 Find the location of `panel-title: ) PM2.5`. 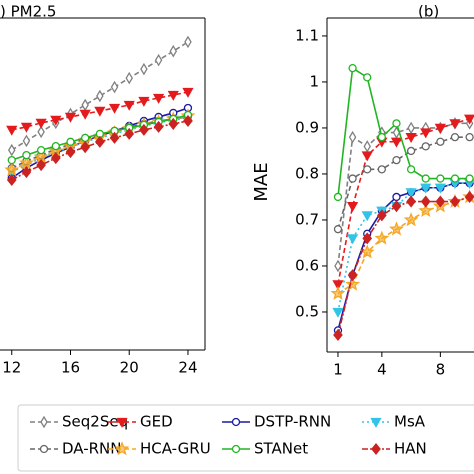

panel-title: ) PM2.5 is located at coordinates (28, 12).